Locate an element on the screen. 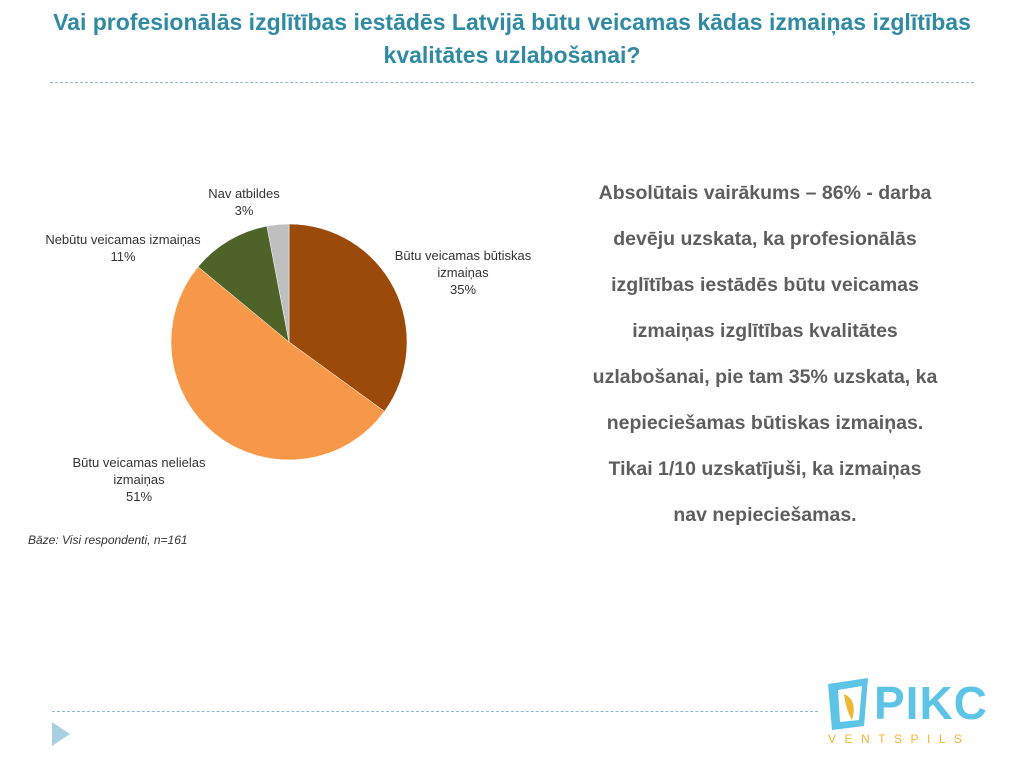  top-divider is located at coordinates (512, 82).